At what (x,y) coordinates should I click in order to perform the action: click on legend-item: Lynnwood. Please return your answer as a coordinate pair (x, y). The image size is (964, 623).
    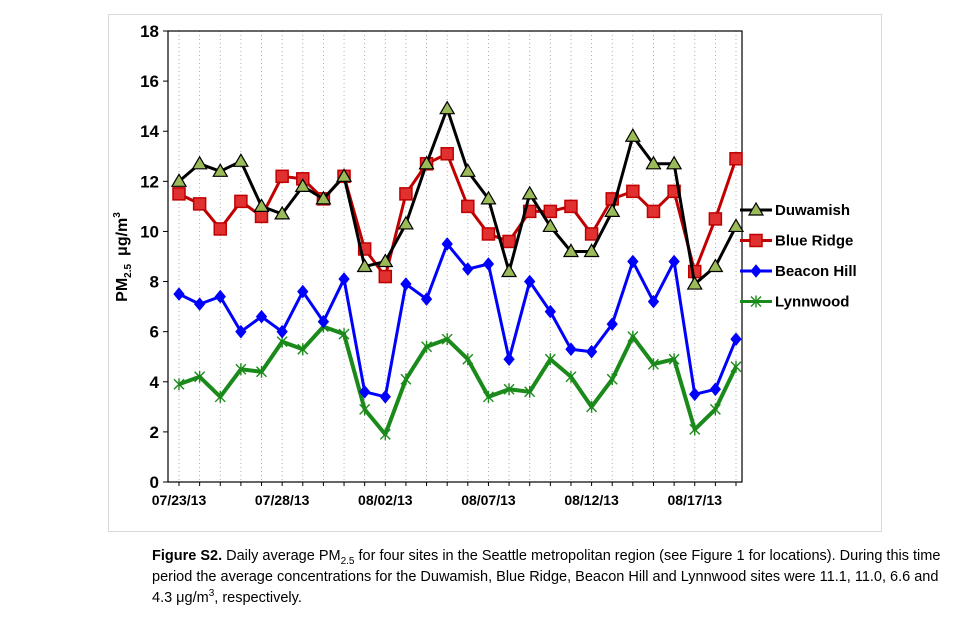
    Looking at the image, I should click on (794, 302).